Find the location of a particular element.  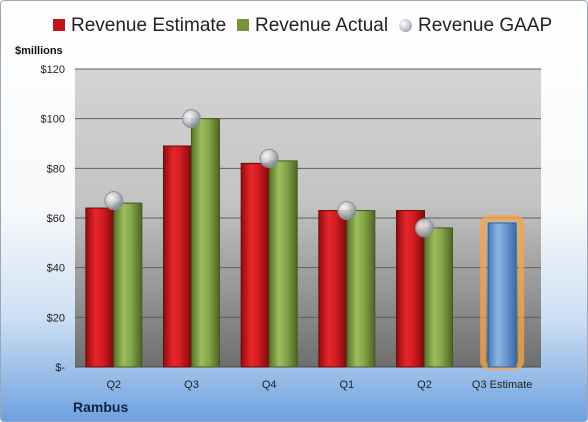

legend-swatch-estimate is located at coordinates (59, 25).